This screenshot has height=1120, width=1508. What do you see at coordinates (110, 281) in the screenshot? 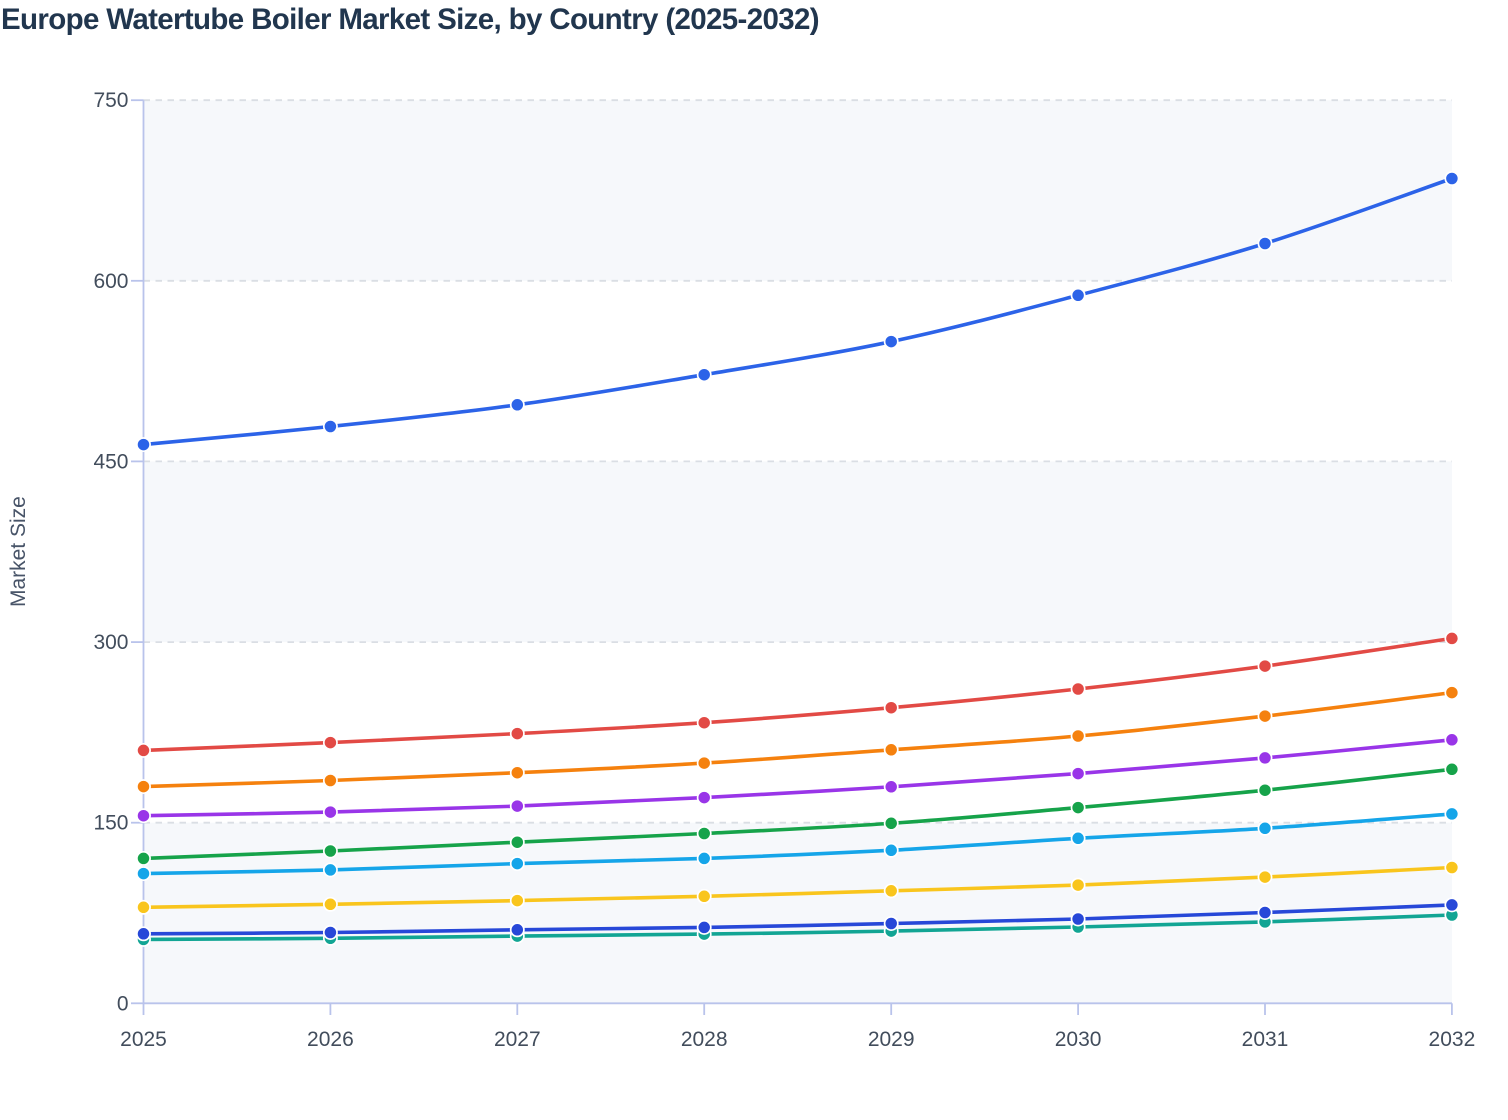
I see `svg-text: 600` at bounding box center [110, 281].